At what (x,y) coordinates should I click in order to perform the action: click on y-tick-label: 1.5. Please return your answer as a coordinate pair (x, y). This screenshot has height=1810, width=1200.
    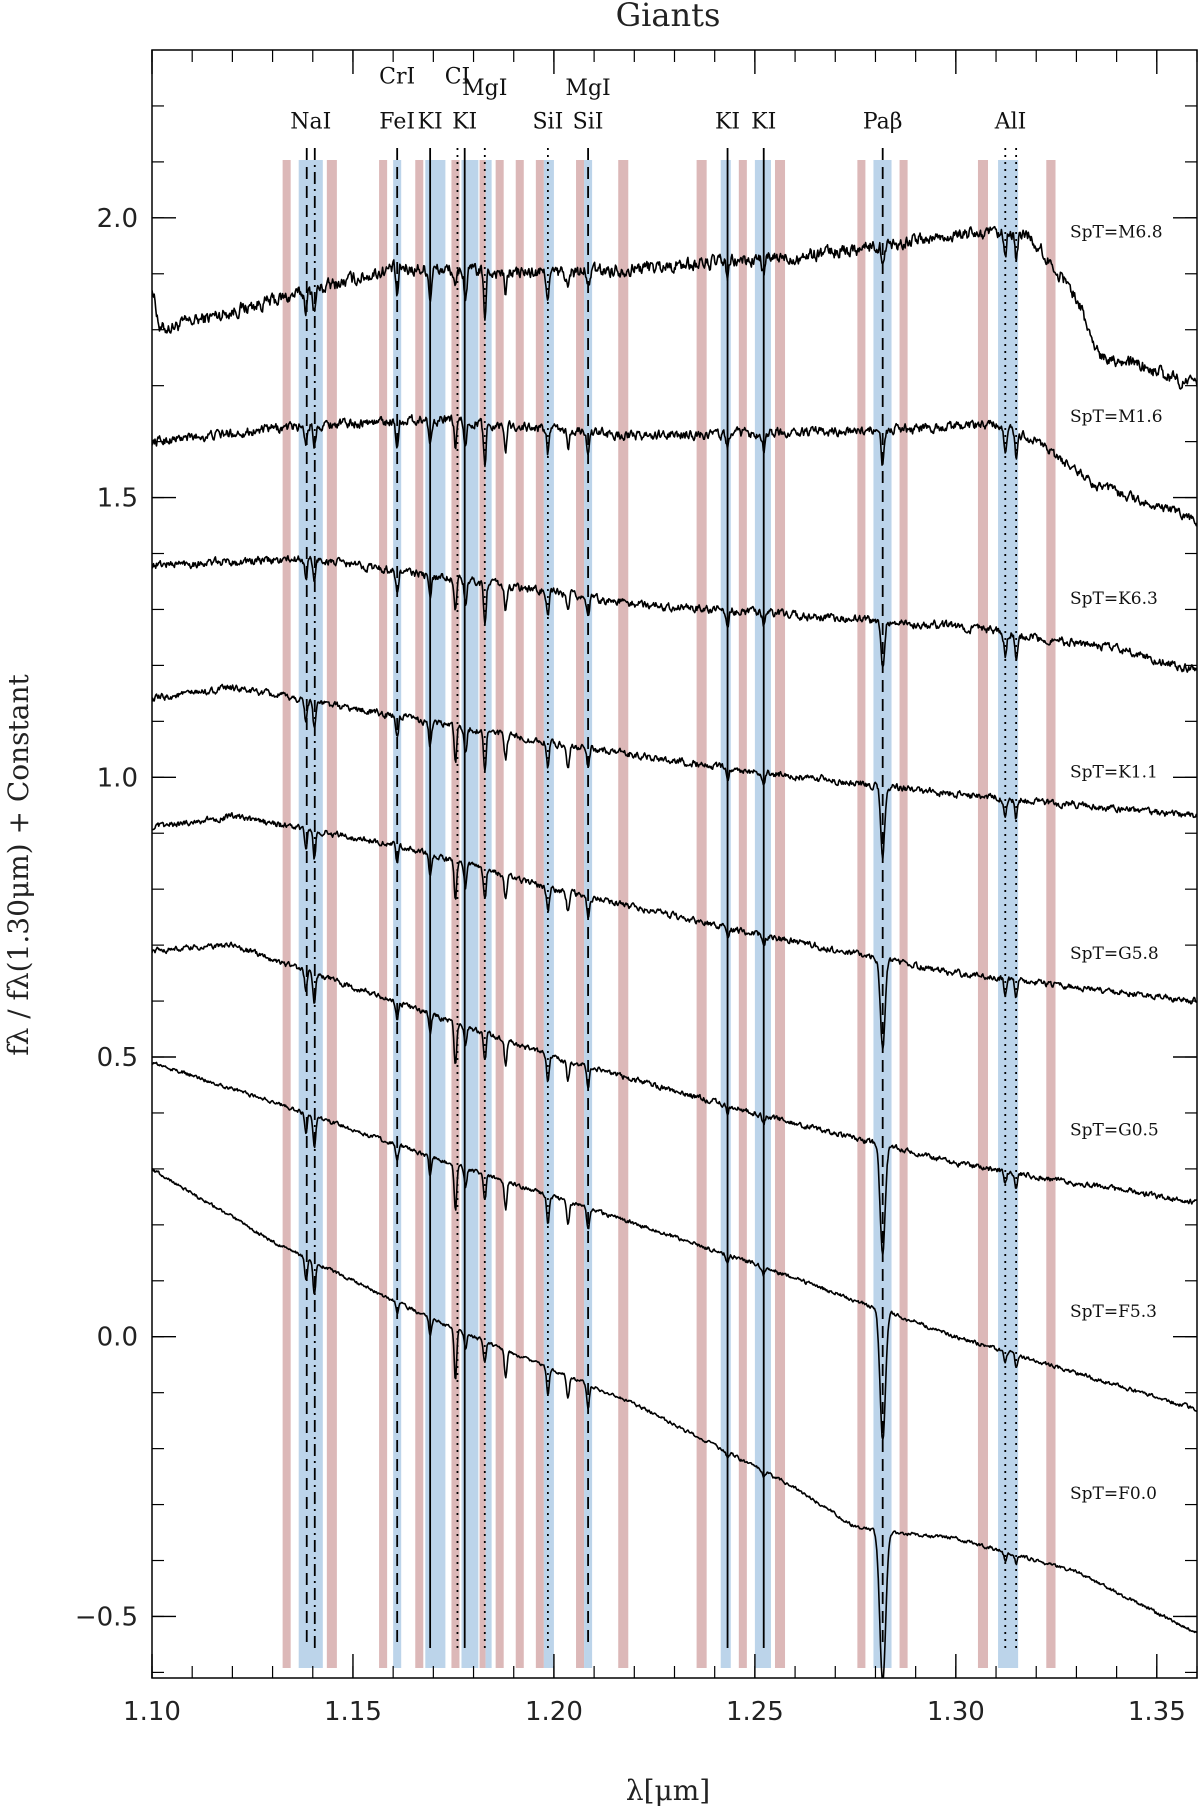
    Looking at the image, I should click on (117, 499).